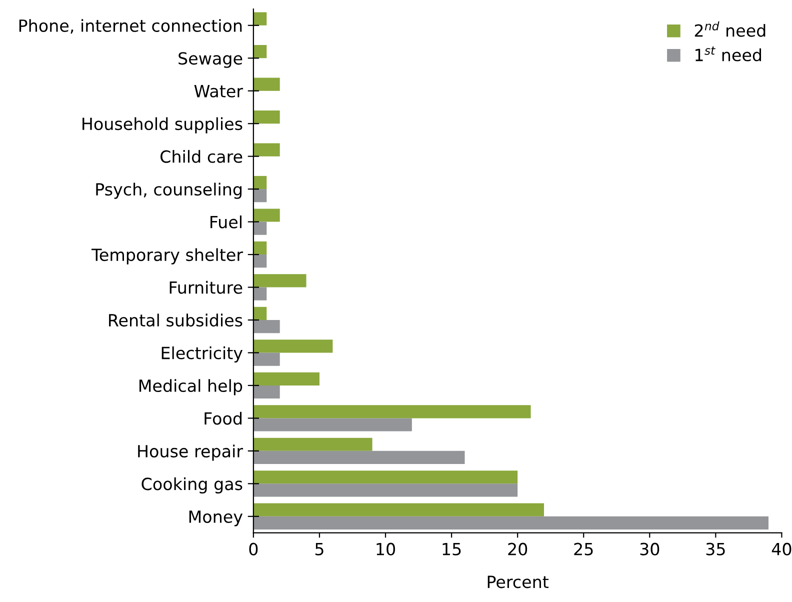 The height and width of the screenshot is (602, 792). What do you see at coordinates (729, 54) in the screenshot?
I see `legend-label: 1$^{st}$ need` at bounding box center [729, 54].